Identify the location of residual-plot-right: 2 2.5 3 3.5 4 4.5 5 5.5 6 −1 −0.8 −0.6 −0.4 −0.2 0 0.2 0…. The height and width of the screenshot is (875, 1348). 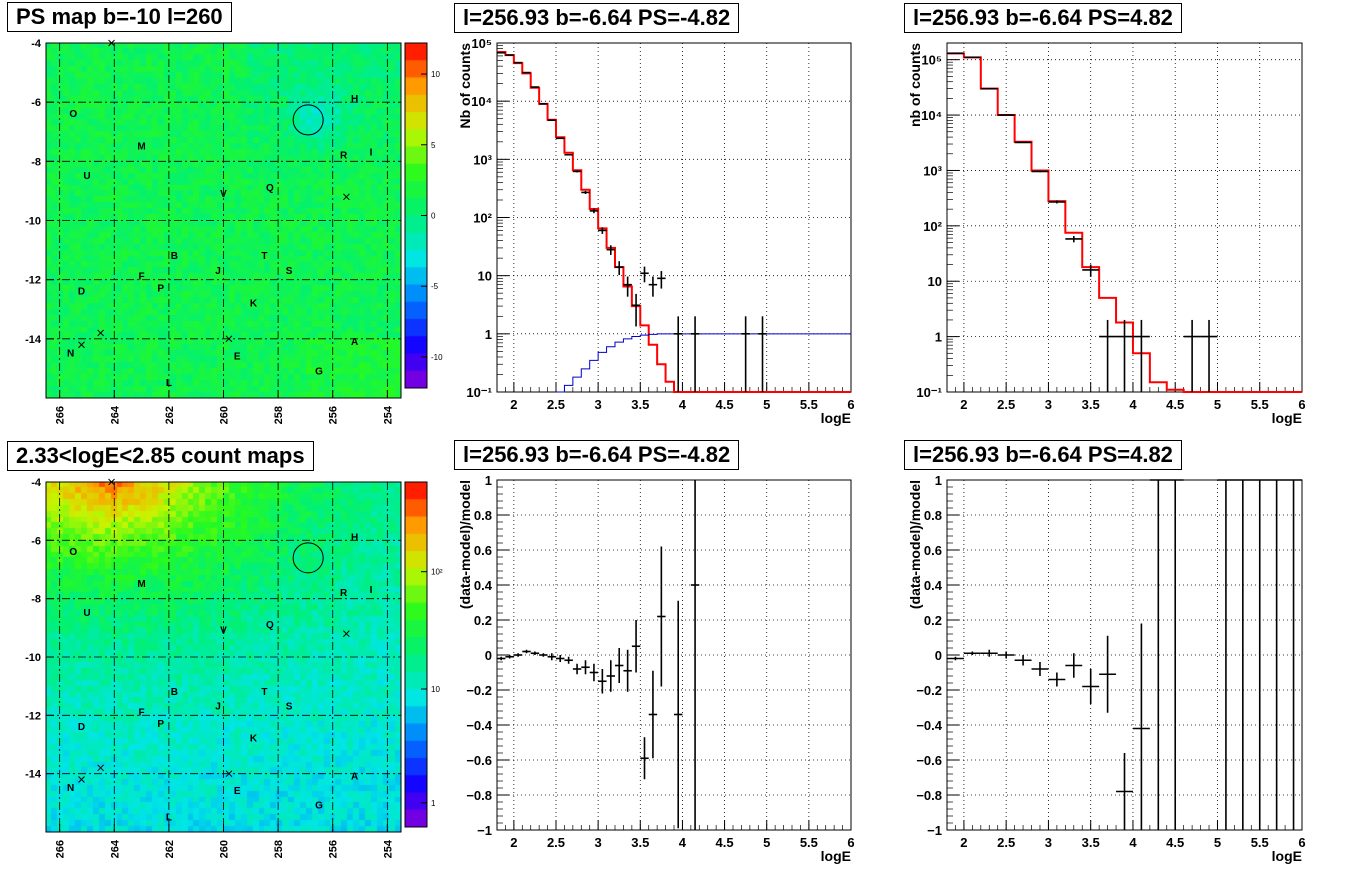
(1106, 668).